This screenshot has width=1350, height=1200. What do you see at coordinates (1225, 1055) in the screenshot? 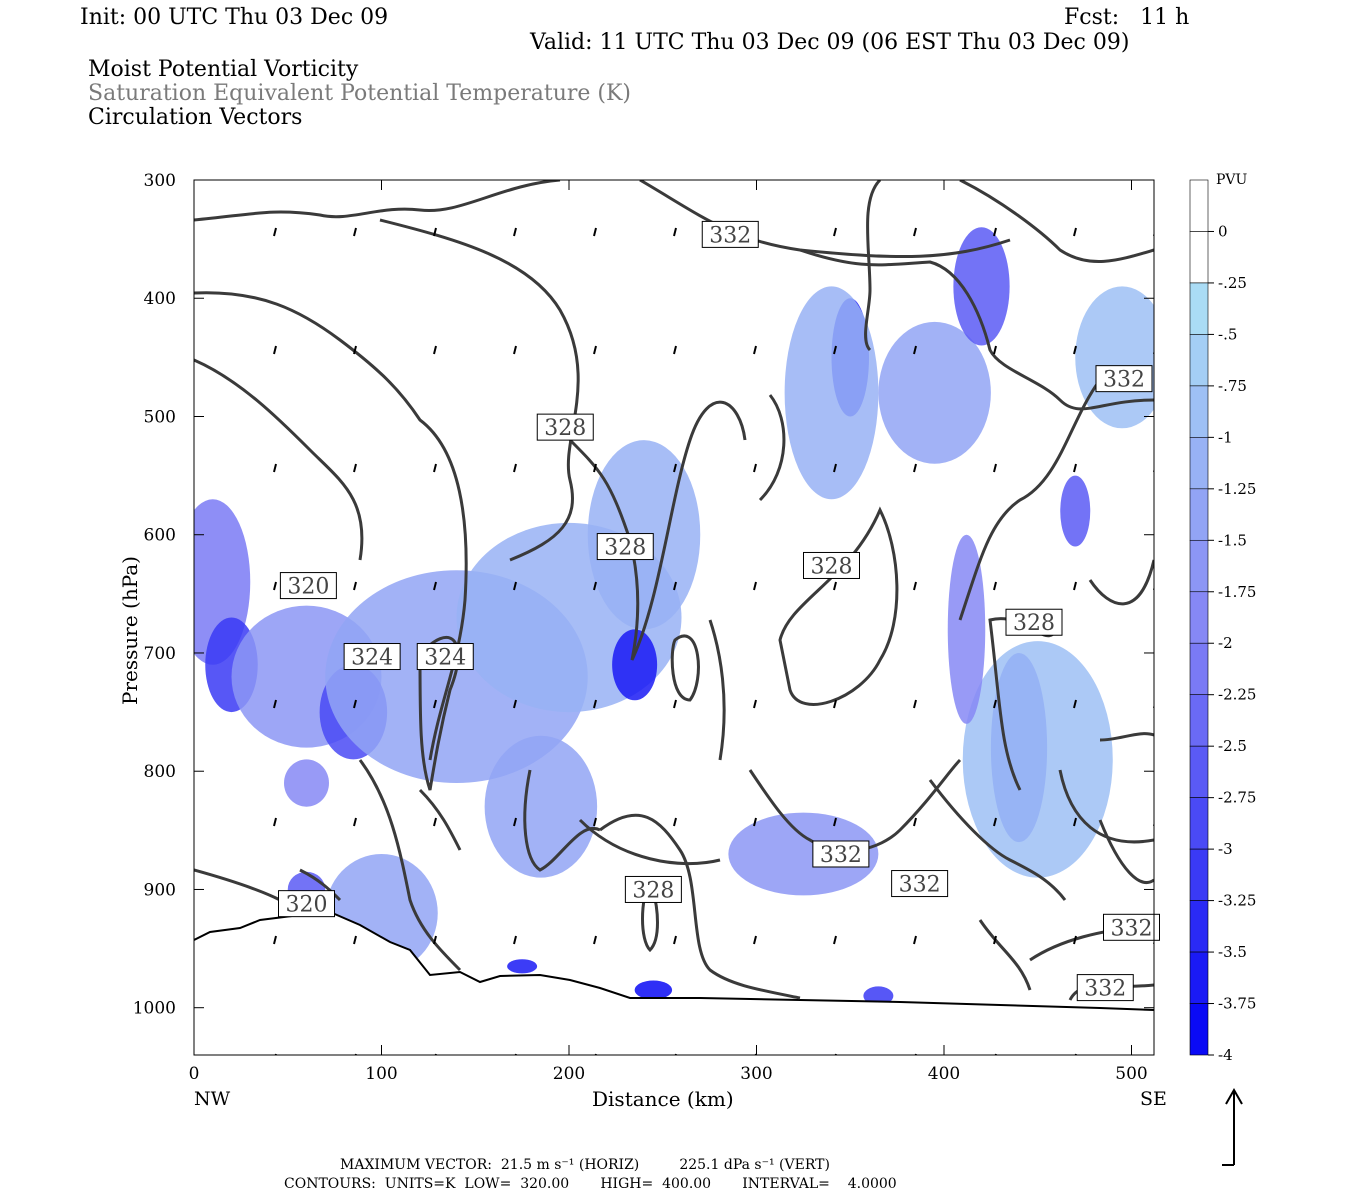
I see `colorbar-label: -4` at bounding box center [1225, 1055].